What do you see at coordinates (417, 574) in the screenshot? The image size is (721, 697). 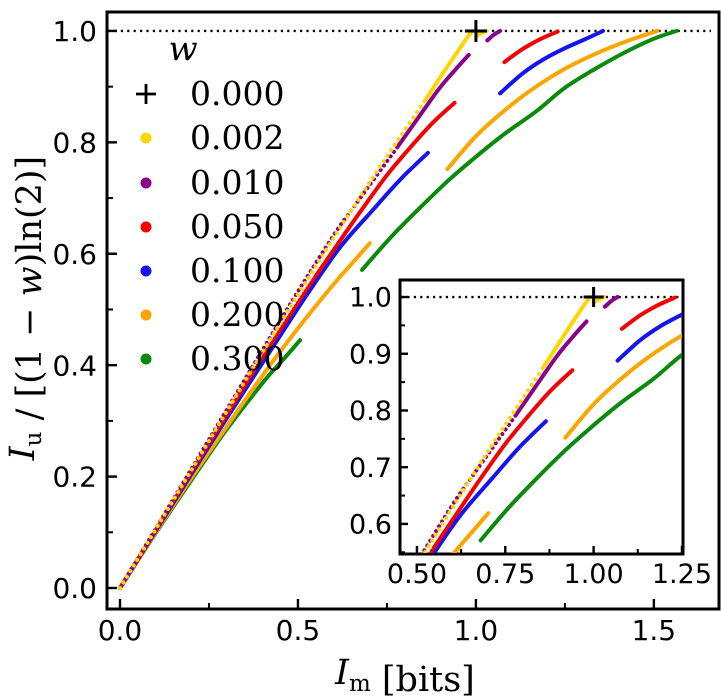 I see `x-tick-label: 0.50` at bounding box center [417, 574].